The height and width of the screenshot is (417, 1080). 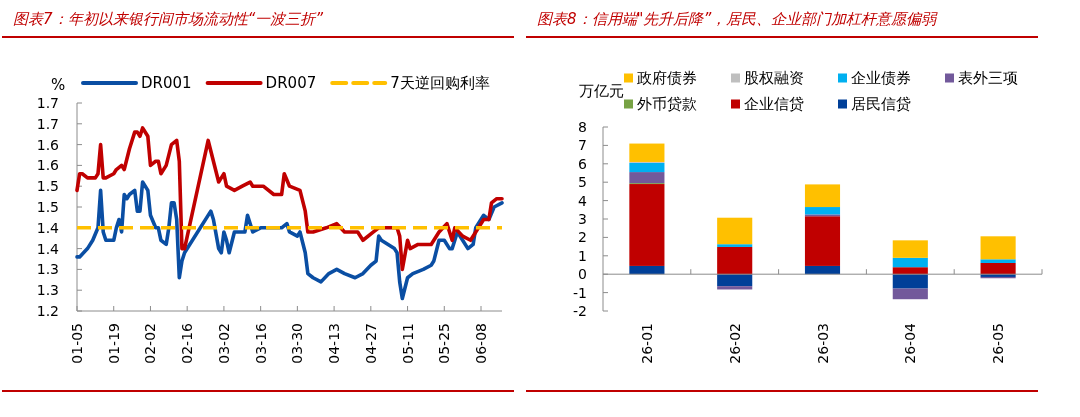 I want to click on xtick: 03-30, so click(x=297, y=343).